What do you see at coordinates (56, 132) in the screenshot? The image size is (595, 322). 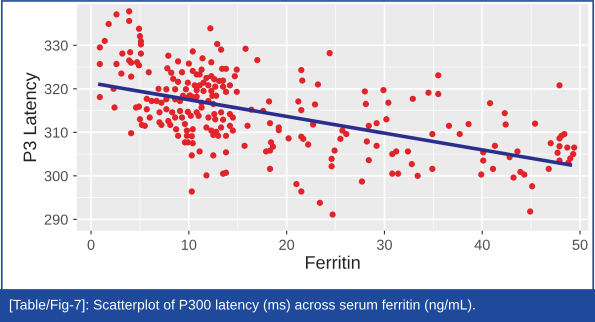 I see `y-tick-label: 310` at bounding box center [56, 132].